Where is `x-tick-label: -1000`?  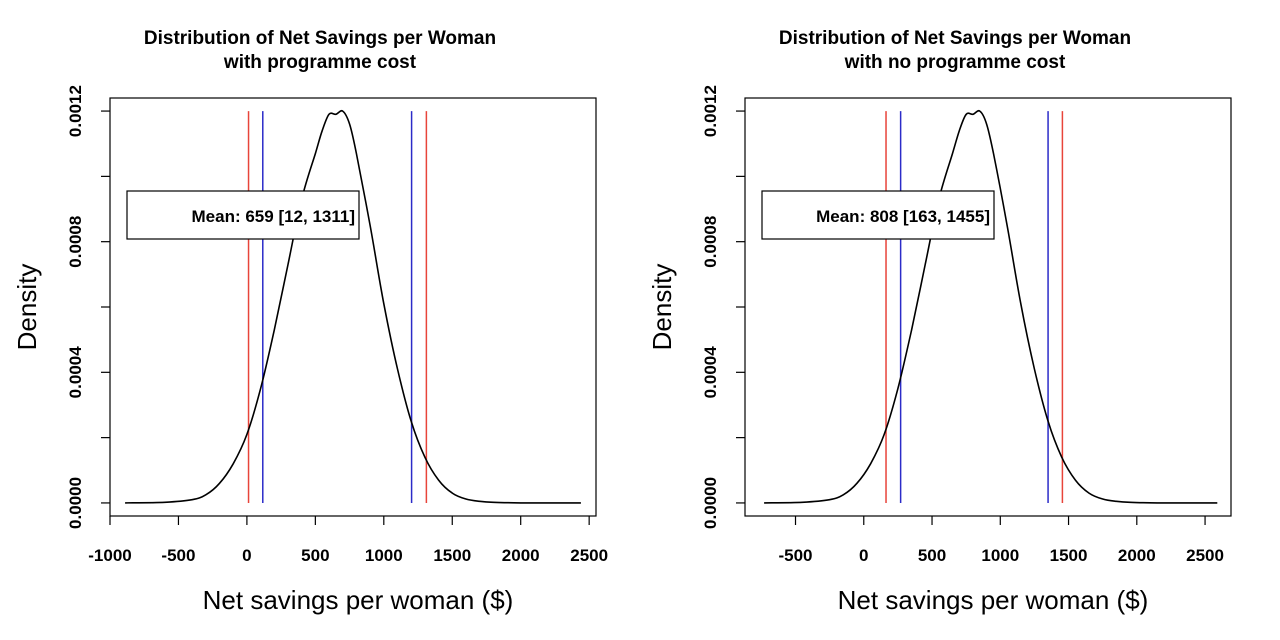 x-tick-label: -1000 is located at coordinates (109, 555).